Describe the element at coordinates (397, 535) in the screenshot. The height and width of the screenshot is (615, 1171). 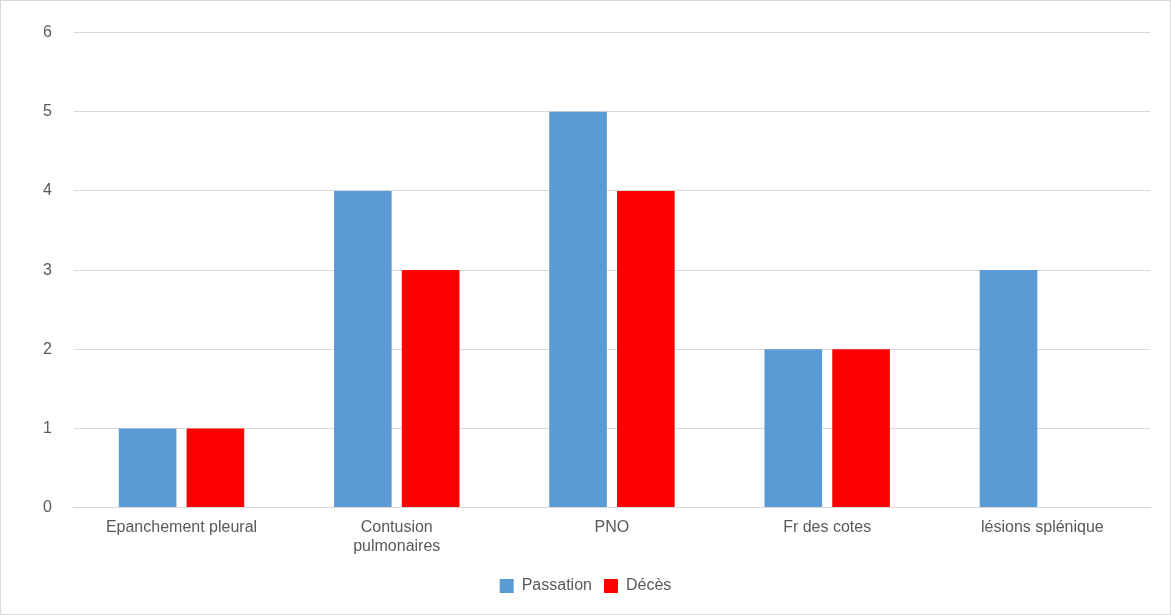
I see `x-tick-label: Contusion pulmonaires` at that location.